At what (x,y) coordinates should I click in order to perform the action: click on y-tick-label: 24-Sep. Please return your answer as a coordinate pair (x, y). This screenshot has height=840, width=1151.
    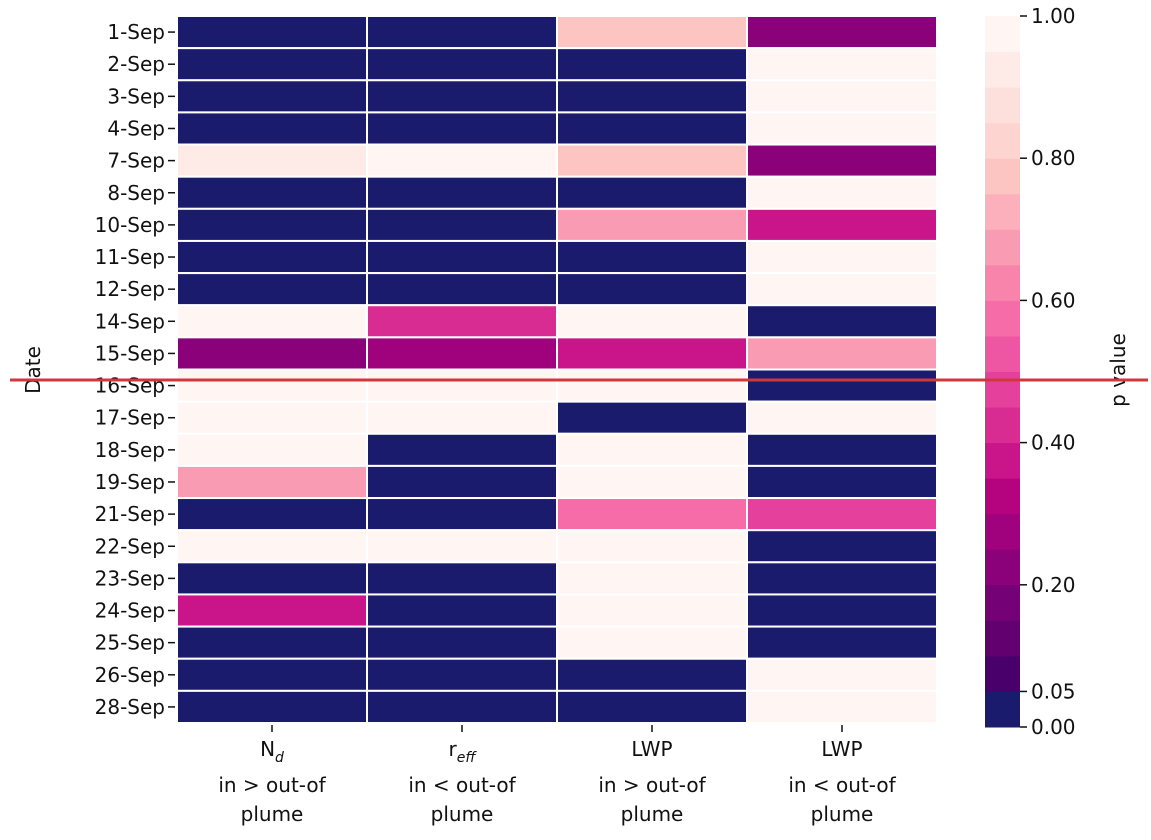
    Looking at the image, I should click on (130, 611).